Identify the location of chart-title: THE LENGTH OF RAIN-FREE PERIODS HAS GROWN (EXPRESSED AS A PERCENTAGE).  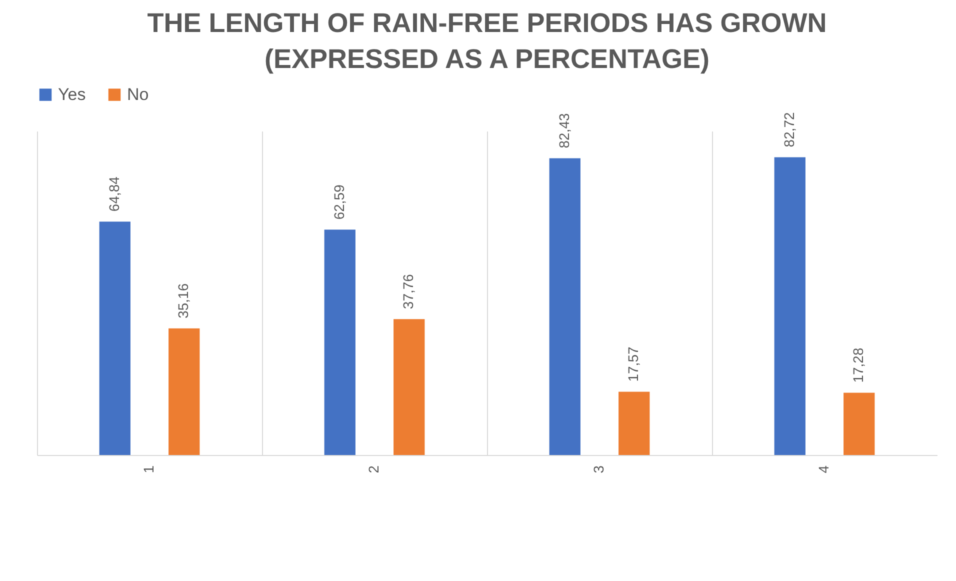
(487, 41).